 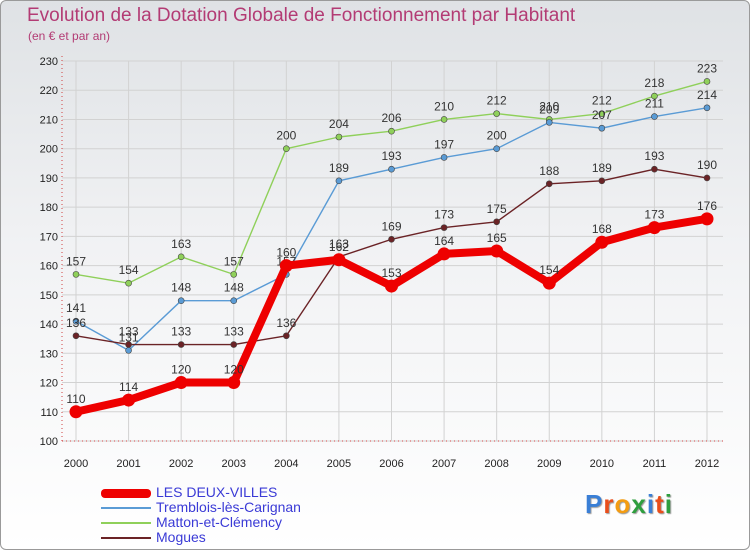 I want to click on data-label: 131, so click(x=129, y=337).